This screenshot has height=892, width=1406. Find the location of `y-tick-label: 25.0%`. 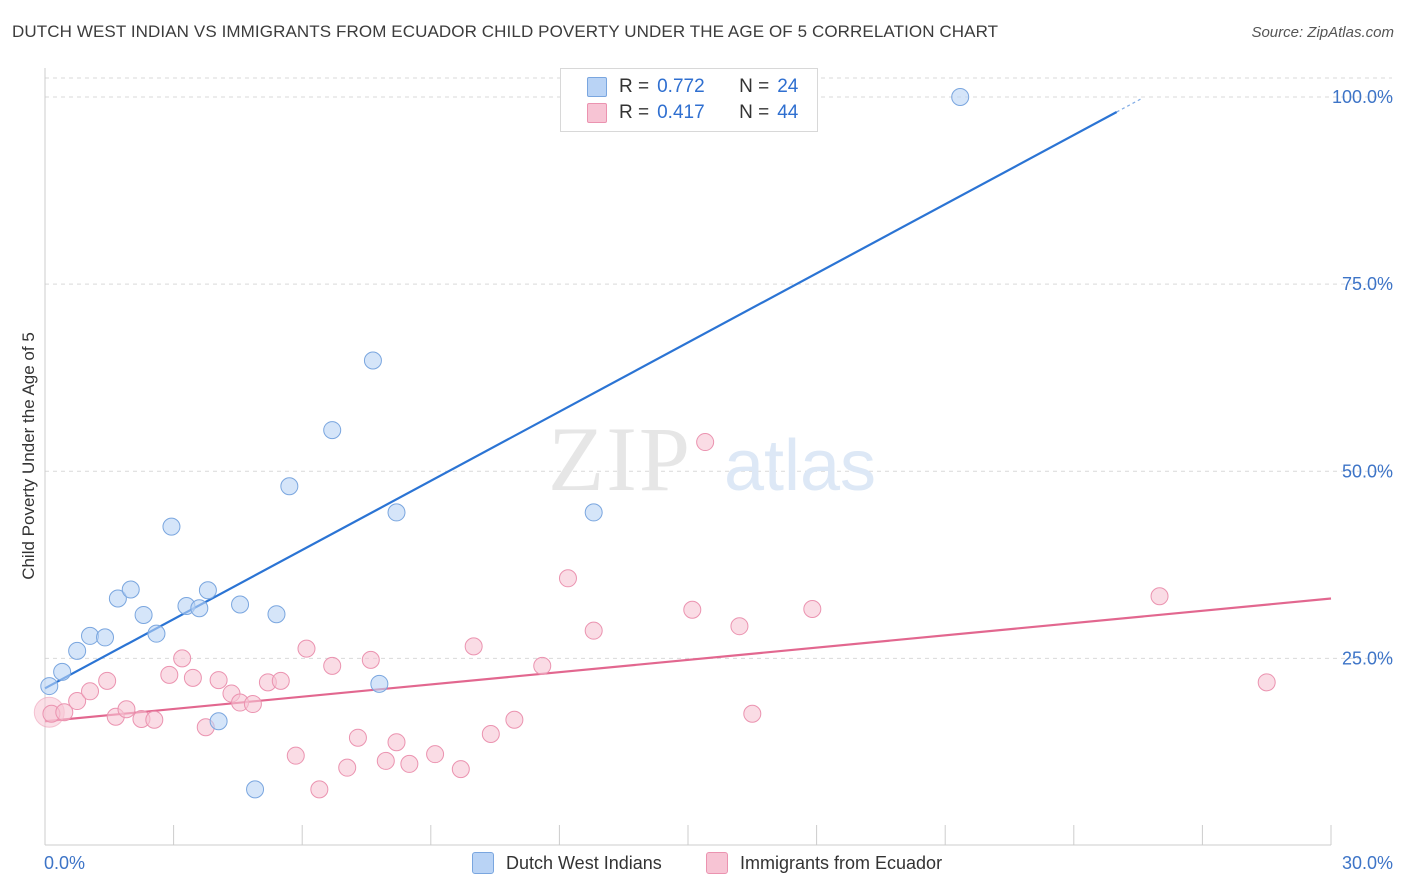

y-tick-label: 25.0% is located at coordinates (1367, 658).